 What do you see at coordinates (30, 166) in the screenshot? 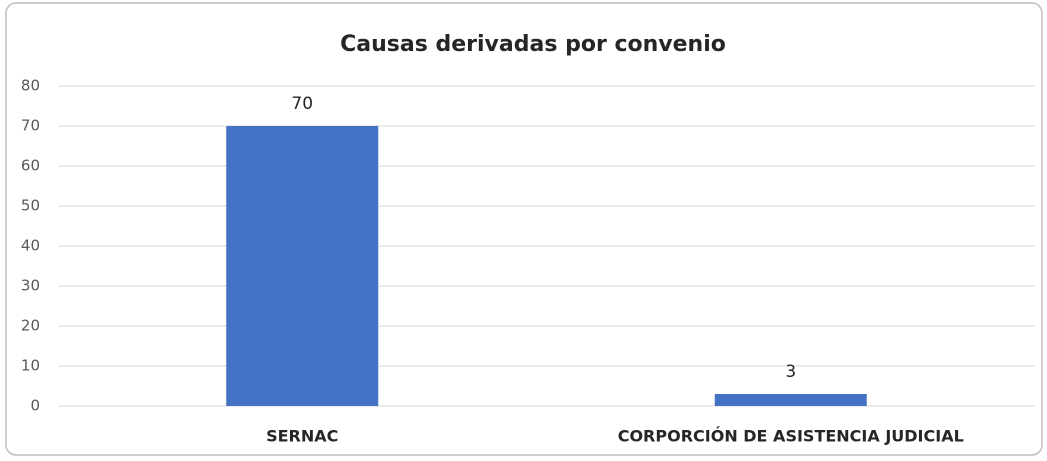
I see `y-tick-label: 60` at bounding box center [30, 166].